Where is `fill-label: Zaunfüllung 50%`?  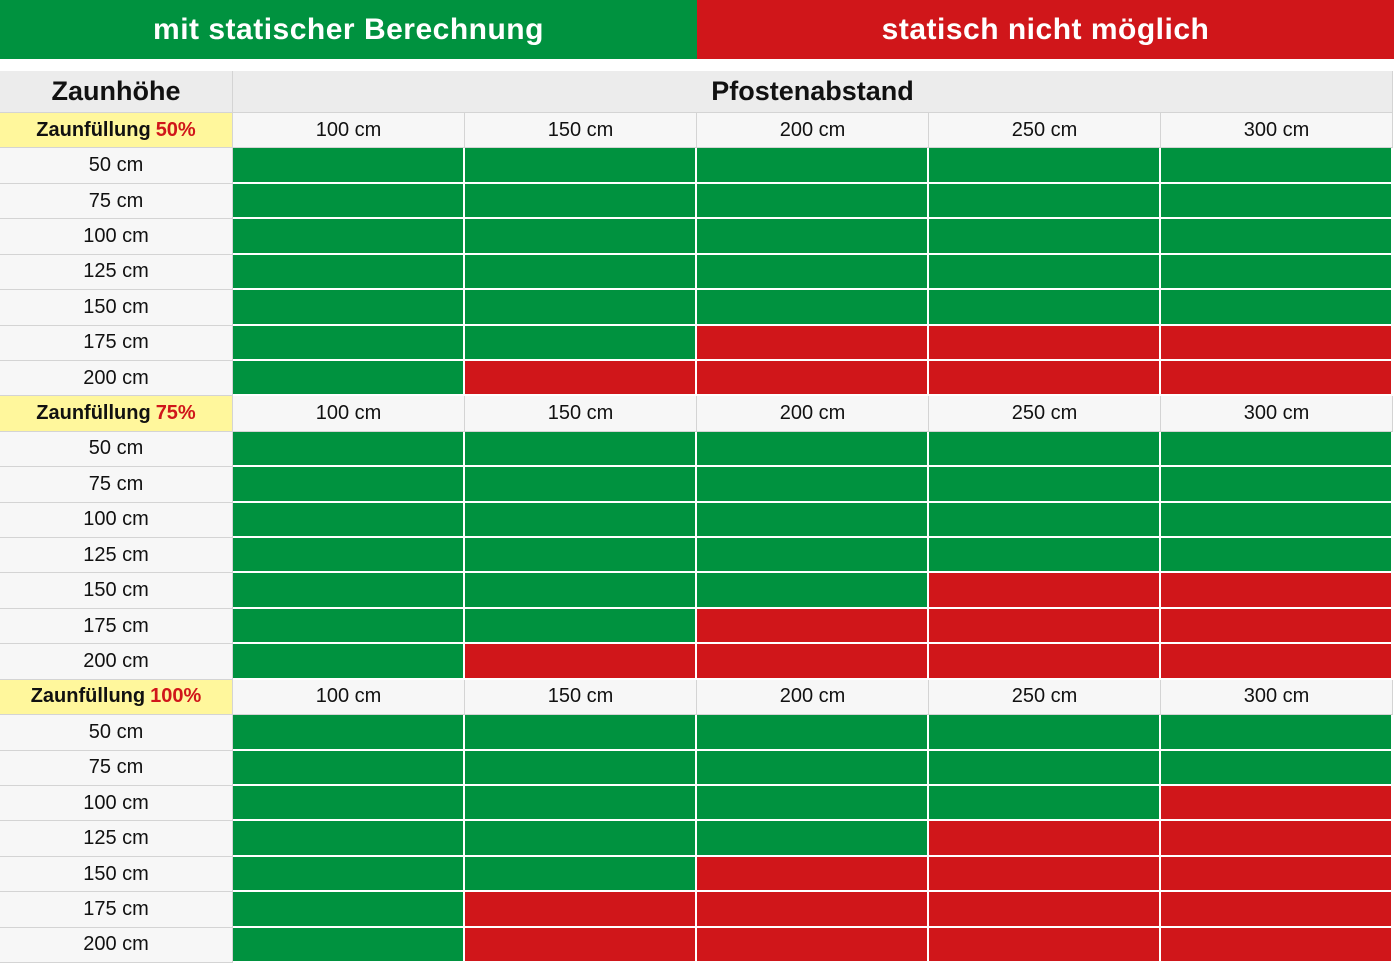
fill-label: Zaunfüllung 50% is located at coordinates (116, 131).